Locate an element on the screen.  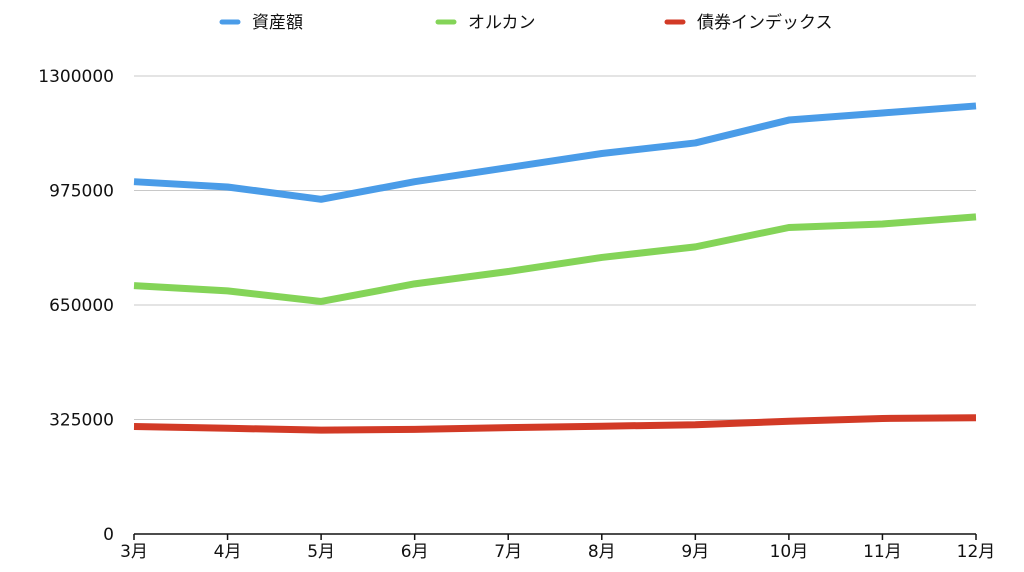
legend-label: 資産額 is located at coordinates (277, 23).